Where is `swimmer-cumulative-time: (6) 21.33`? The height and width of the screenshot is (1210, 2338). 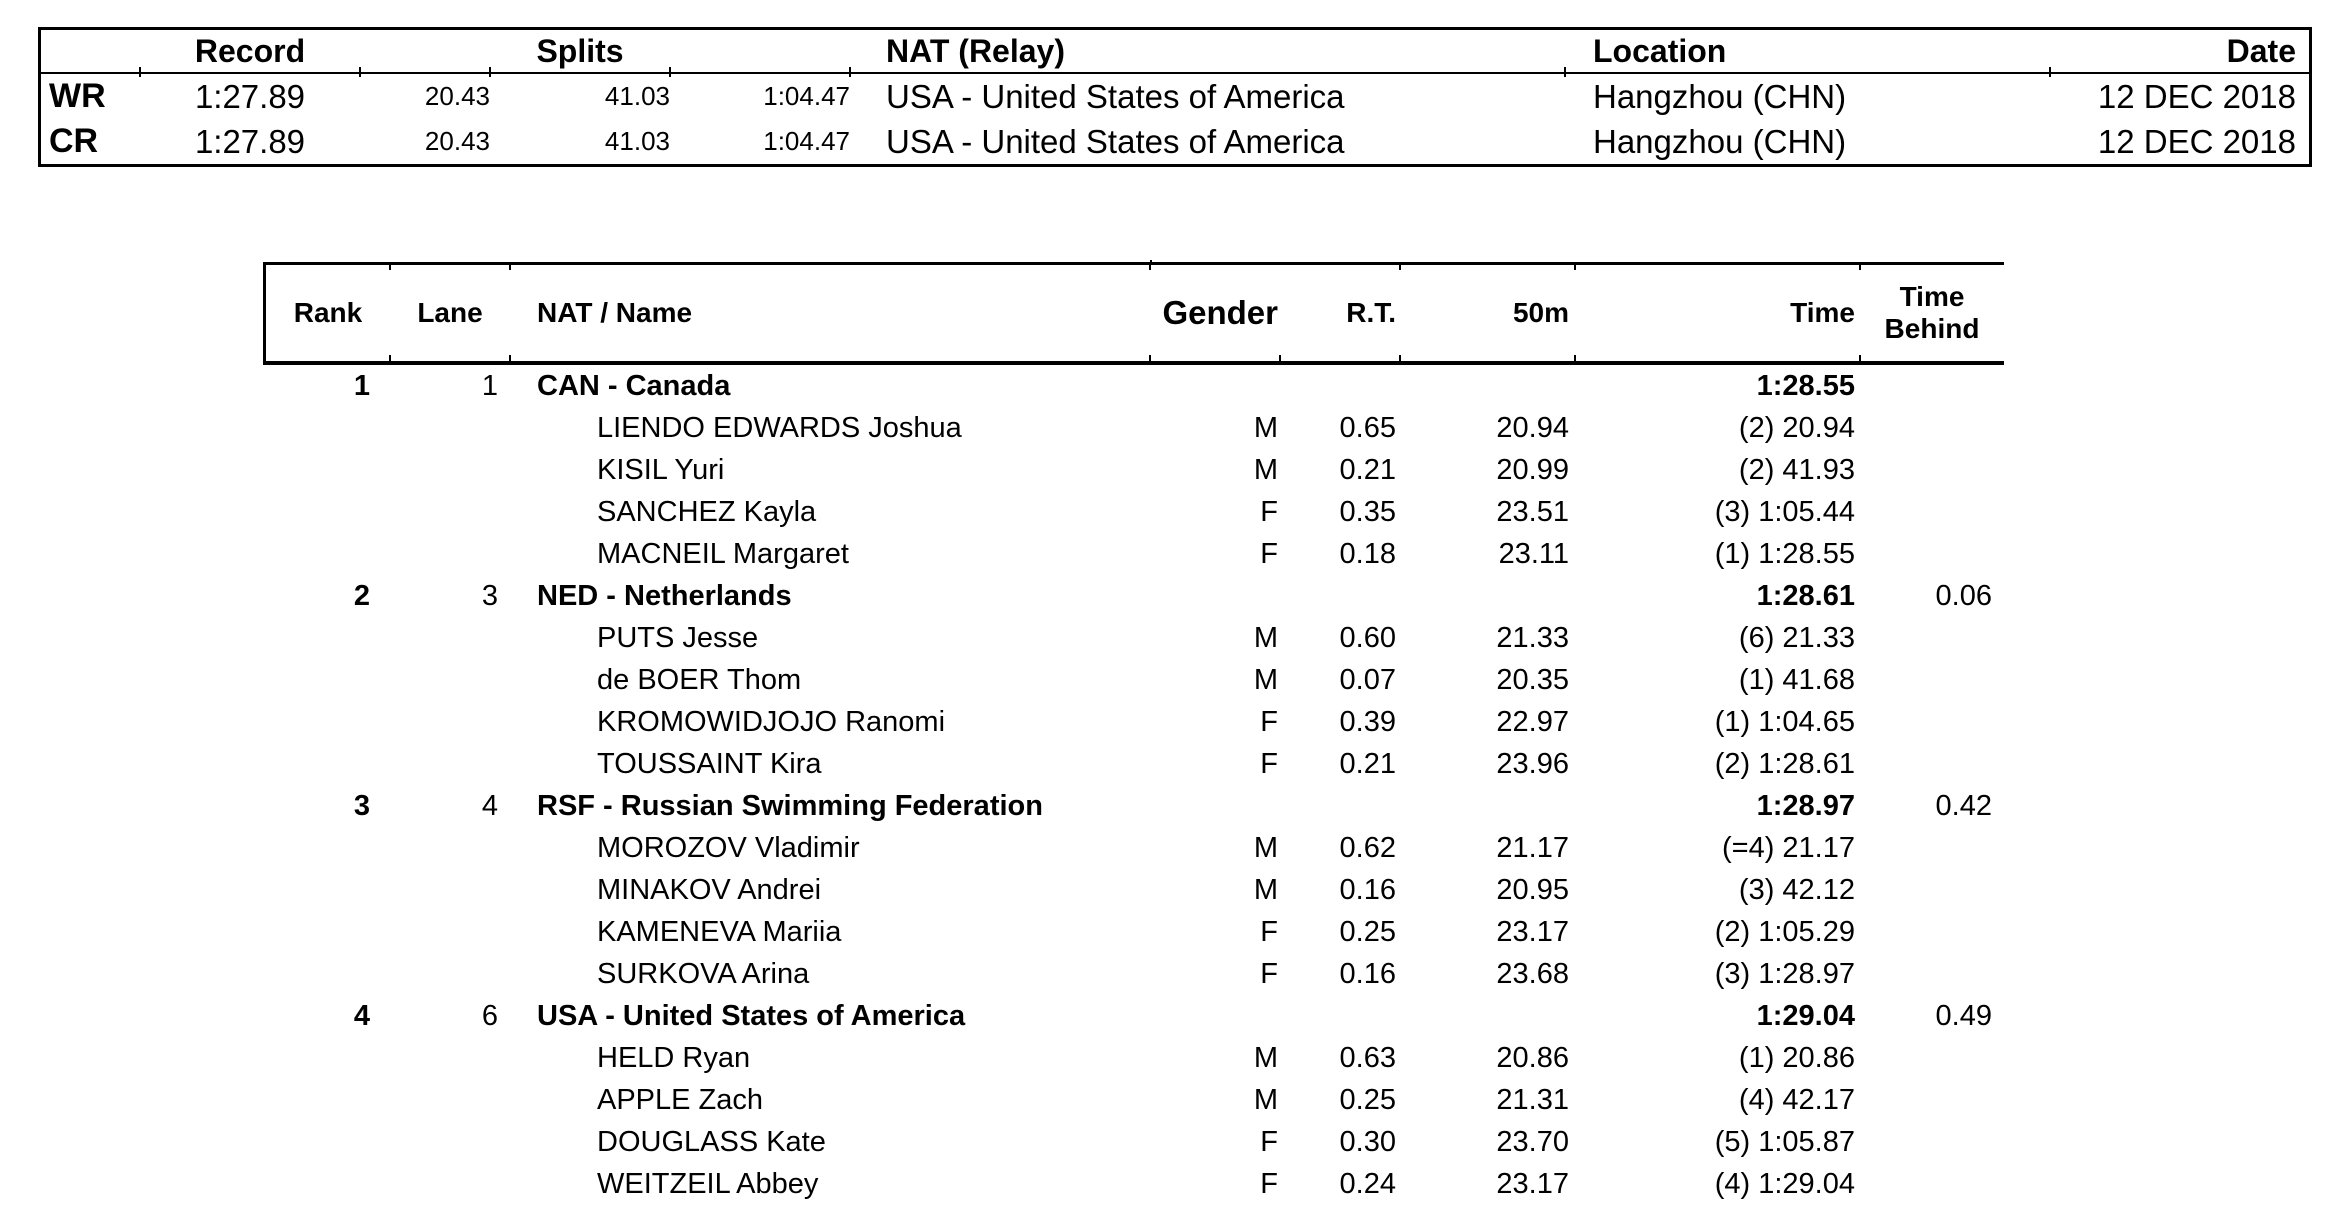 swimmer-cumulative-time: (6) 21.33 is located at coordinates (1796, 637).